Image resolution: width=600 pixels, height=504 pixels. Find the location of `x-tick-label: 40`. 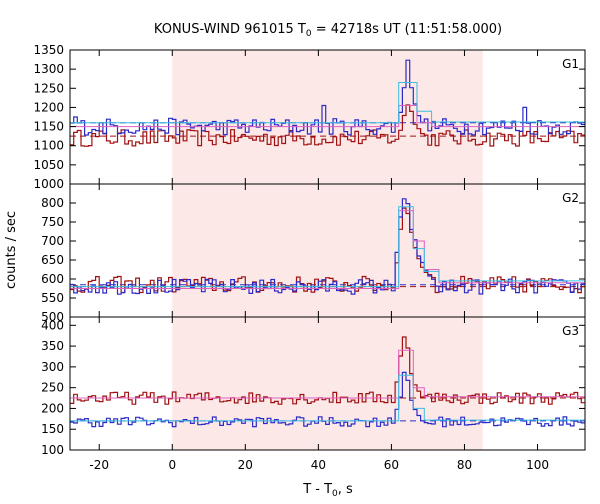

x-tick-label: 40 is located at coordinates (318, 465).